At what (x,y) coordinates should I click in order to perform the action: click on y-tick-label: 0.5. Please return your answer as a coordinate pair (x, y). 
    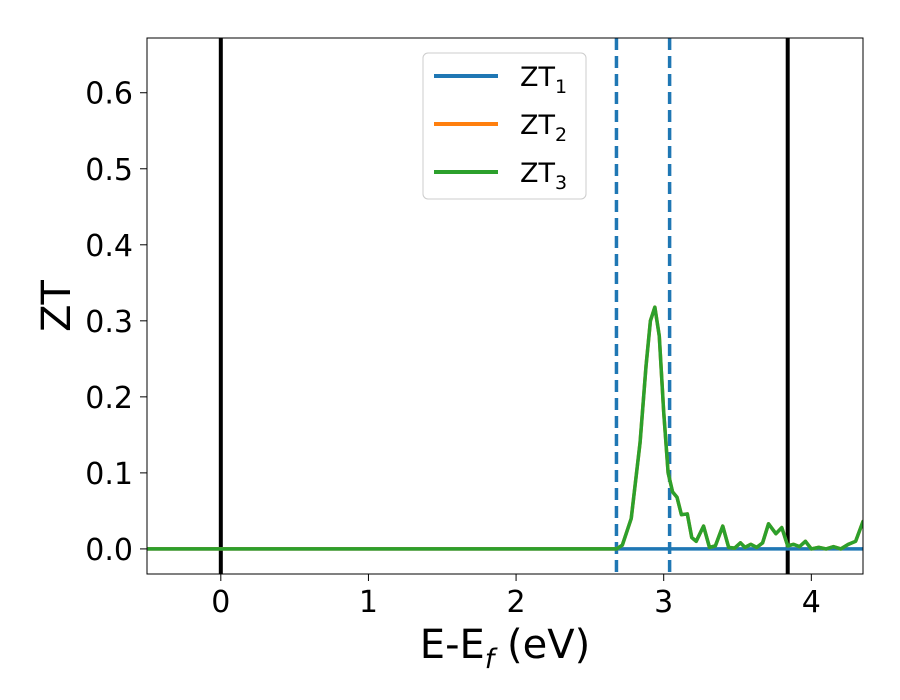
    Looking at the image, I should click on (109, 170).